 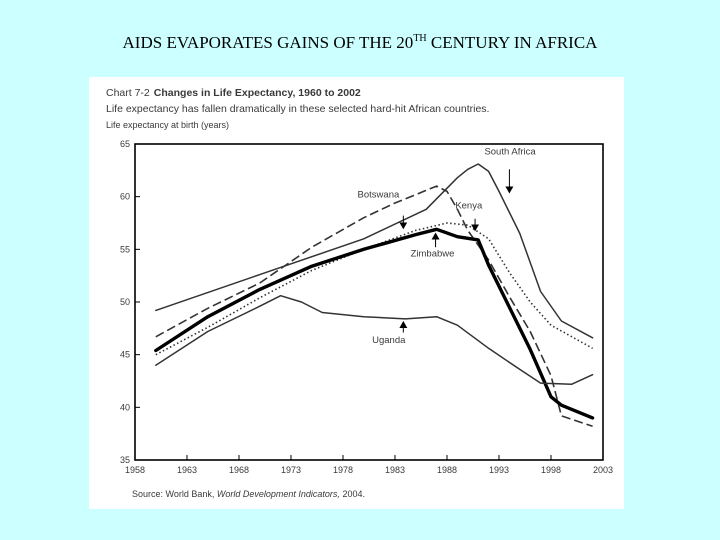 I want to click on y-tick-label: 65, so click(x=125, y=144).